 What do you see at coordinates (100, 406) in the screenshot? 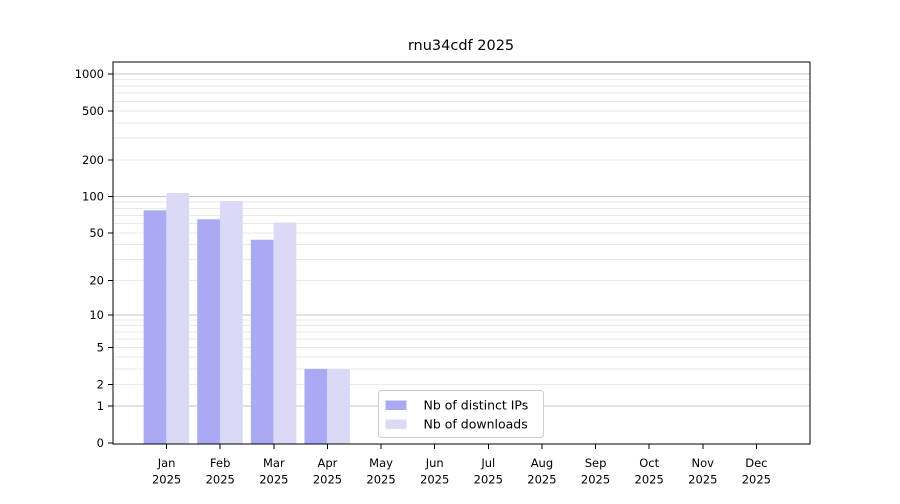
I see `y-tick-label: 1` at bounding box center [100, 406].